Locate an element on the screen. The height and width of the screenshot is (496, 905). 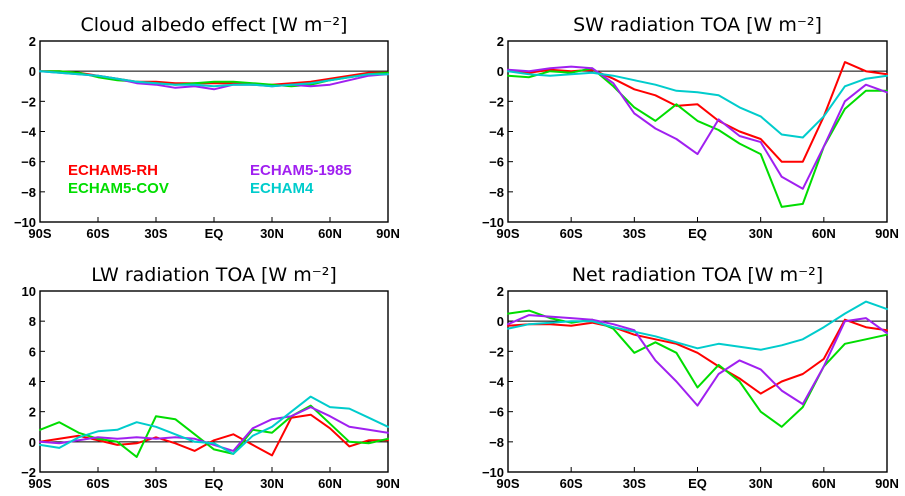
lw-radiation-xtick-label: 30N is located at coordinates (272, 483).